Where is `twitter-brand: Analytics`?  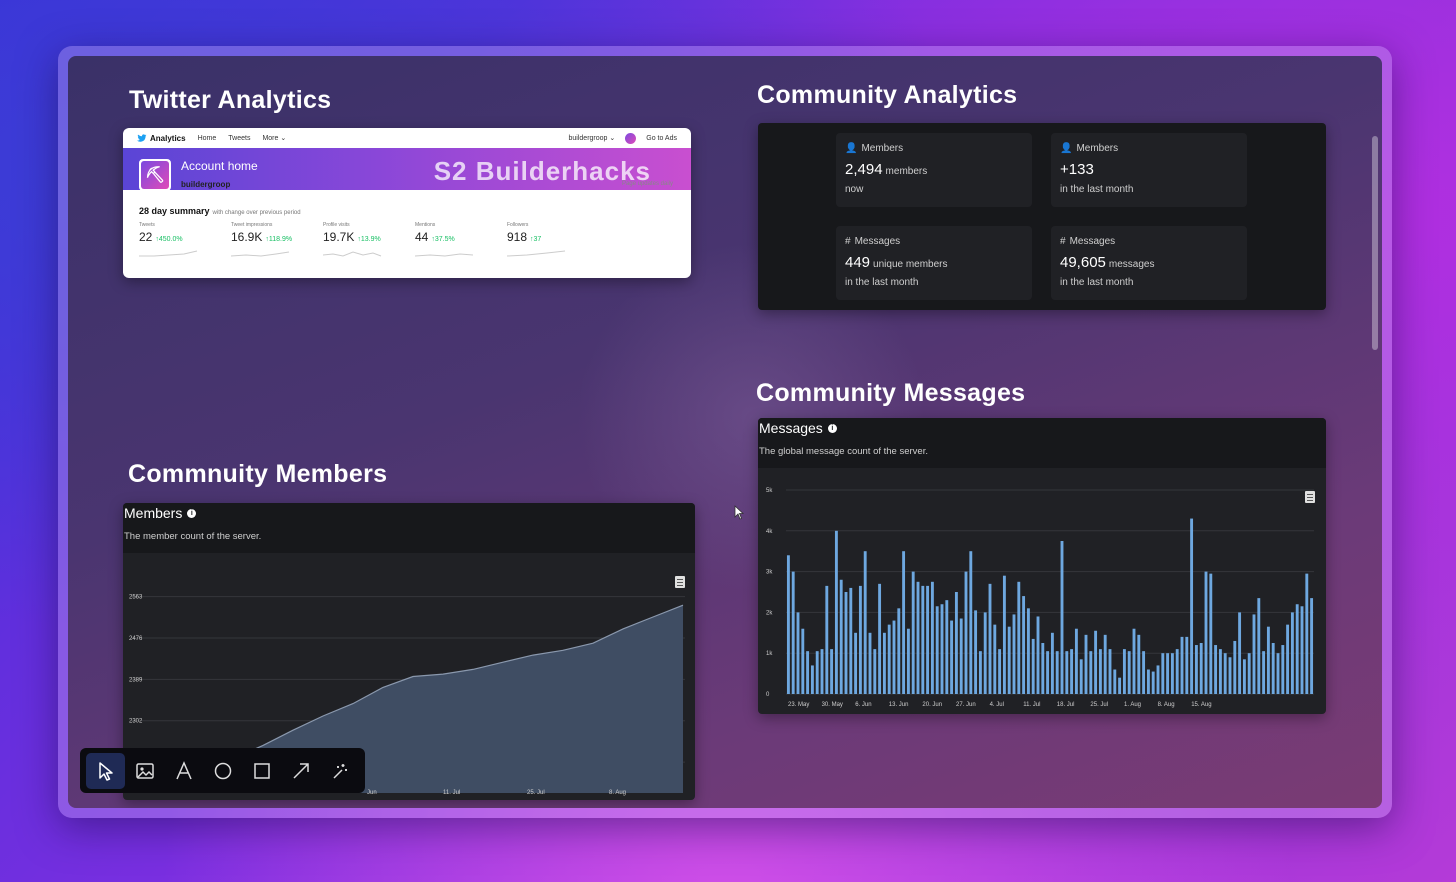
twitter-brand: Analytics is located at coordinates (161, 138).